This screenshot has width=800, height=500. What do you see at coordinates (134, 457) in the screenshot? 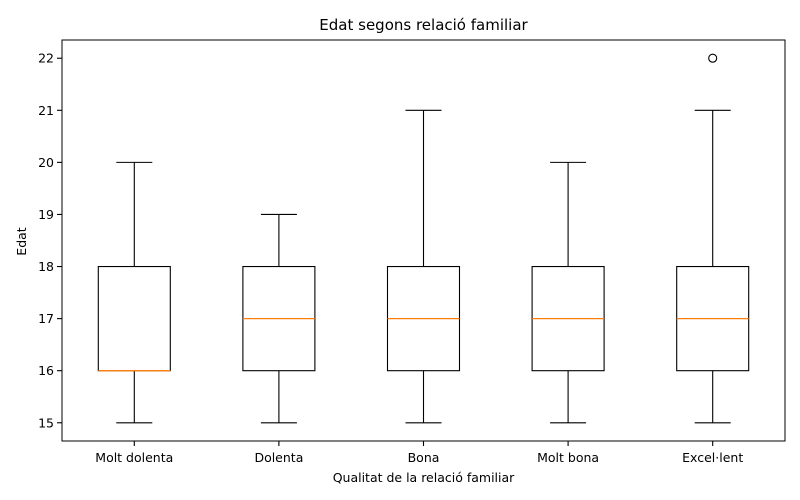
I see `x-tick-label: Molt dolenta` at bounding box center [134, 457].